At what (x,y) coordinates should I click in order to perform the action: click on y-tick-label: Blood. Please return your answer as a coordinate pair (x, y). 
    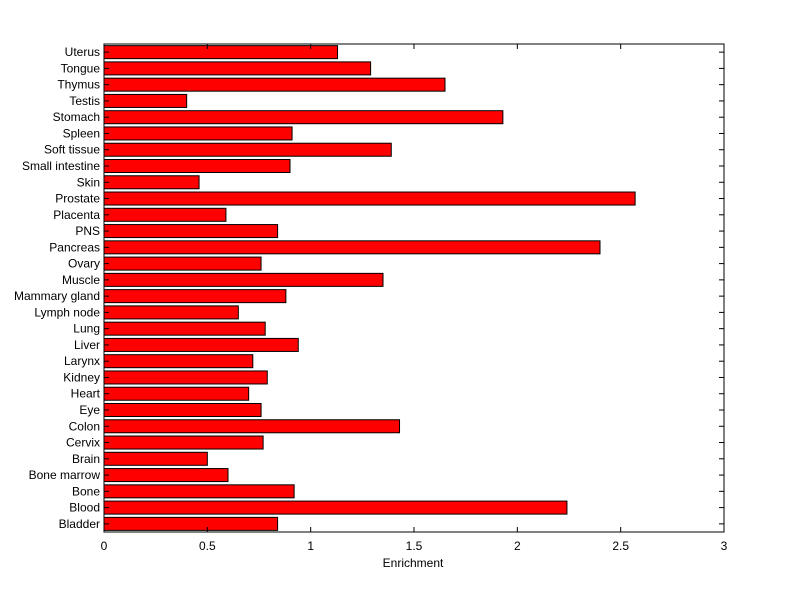
    Looking at the image, I should click on (84, 508).